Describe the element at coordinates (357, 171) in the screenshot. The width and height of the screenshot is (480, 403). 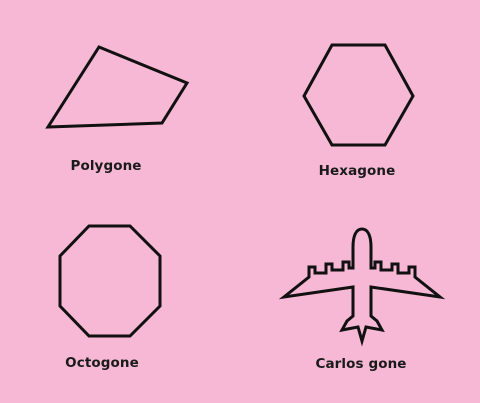
I see `hexagon-label: Hexagone` at that location.